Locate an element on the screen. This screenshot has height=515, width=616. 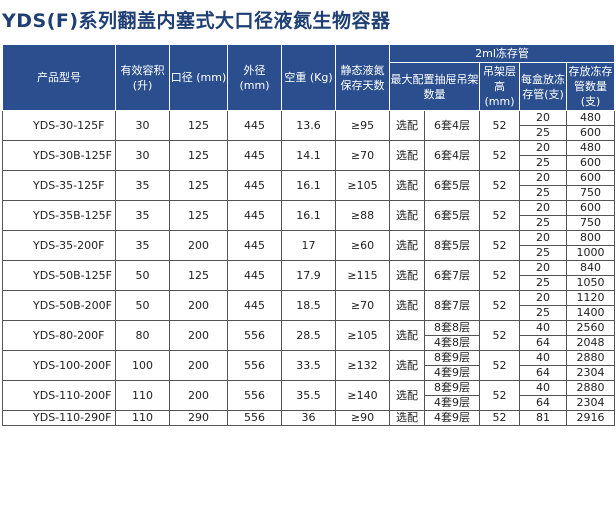
header-volume: 有效容积 (升) is located at coordinates (142, 77).